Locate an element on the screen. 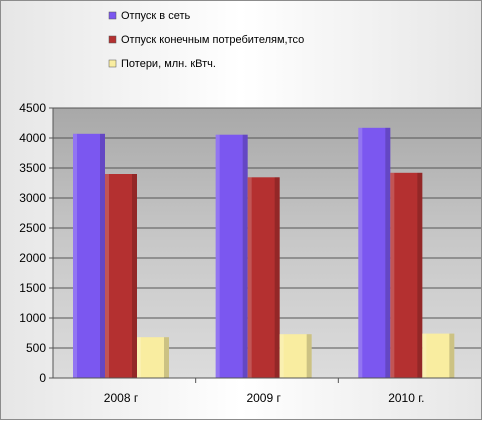  y-tick-label: 1500 is located at coordinates (32, 288).